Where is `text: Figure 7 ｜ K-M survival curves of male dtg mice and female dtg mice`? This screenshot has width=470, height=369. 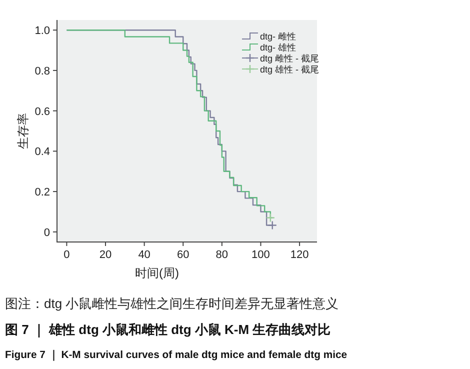 text: Figure 7 ｜ K-M survival curves of male dtg mice and female dtg mice is located at coordinates (176, 355).